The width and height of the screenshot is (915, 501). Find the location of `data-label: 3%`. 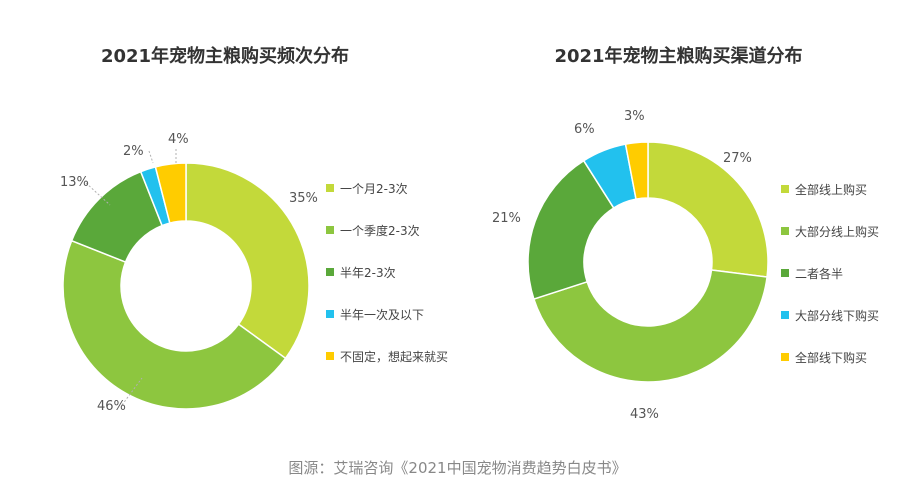

data-label: 3% is located at coordinates (634, 116).